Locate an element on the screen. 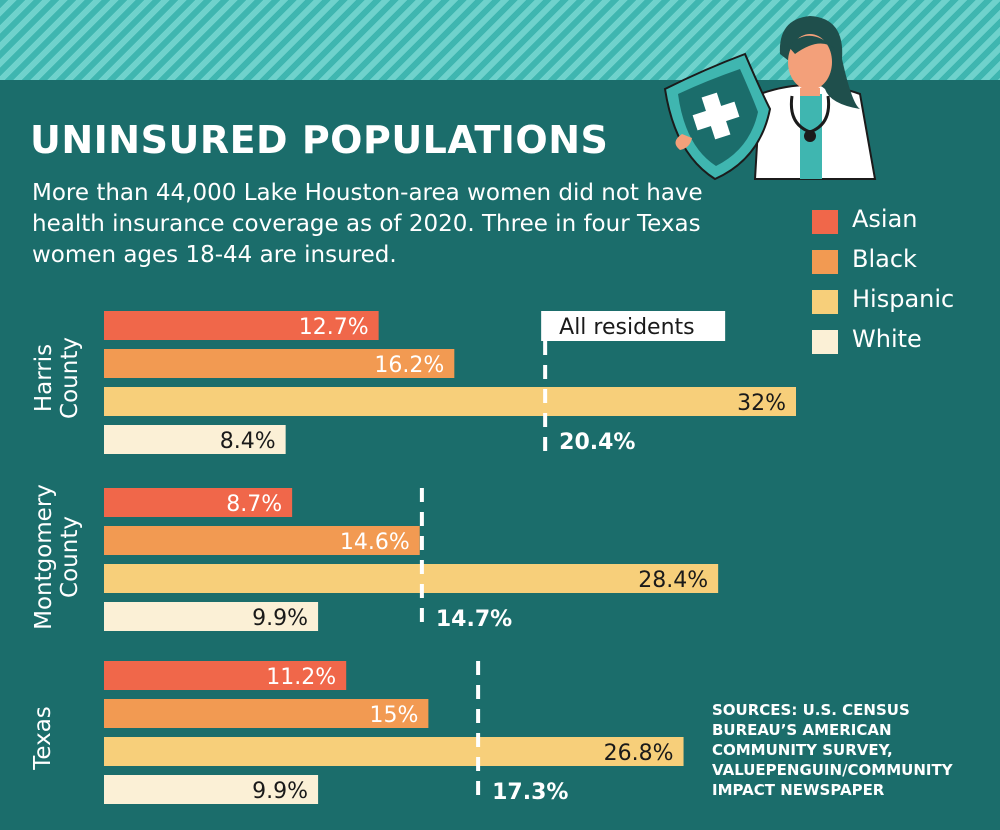  group-label-harris-county: HarrisCounty is located at coordinates (57, 378).